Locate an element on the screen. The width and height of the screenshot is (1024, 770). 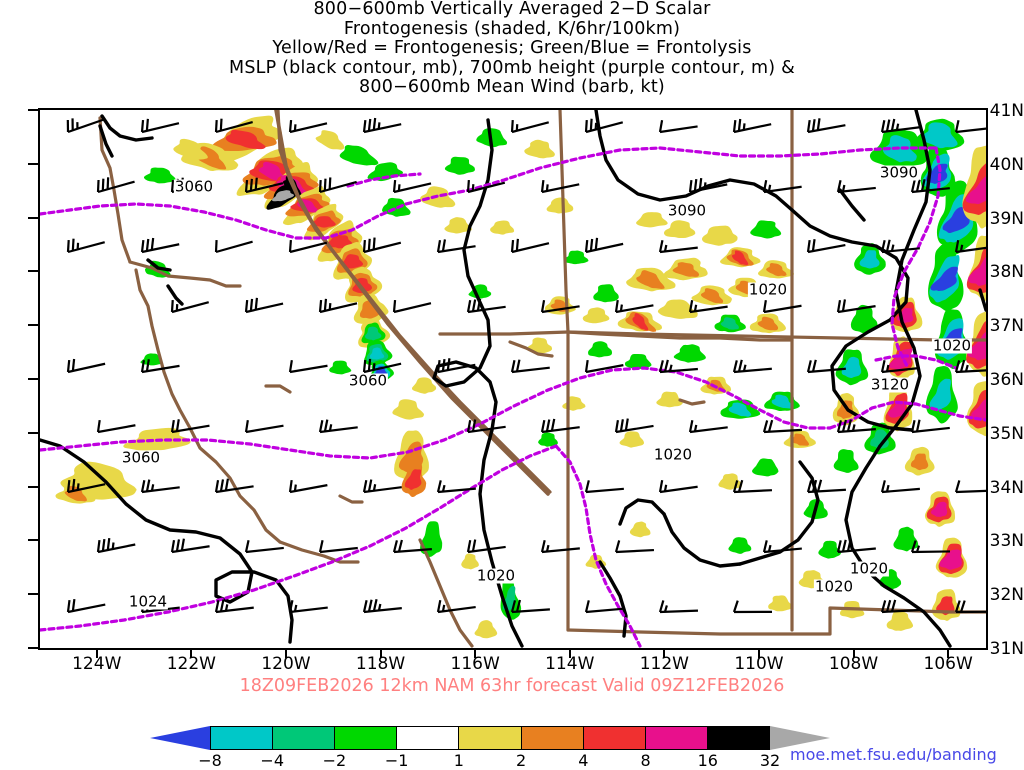
colorbar-under-arrow is located at coordinates (180, 738).